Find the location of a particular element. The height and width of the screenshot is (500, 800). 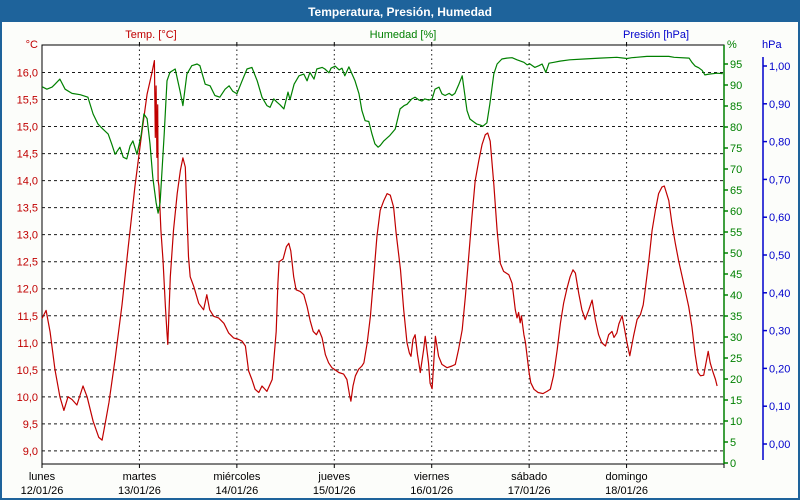

legend-item-humidity: Humedad [%] is located at coordinates (403, 35).